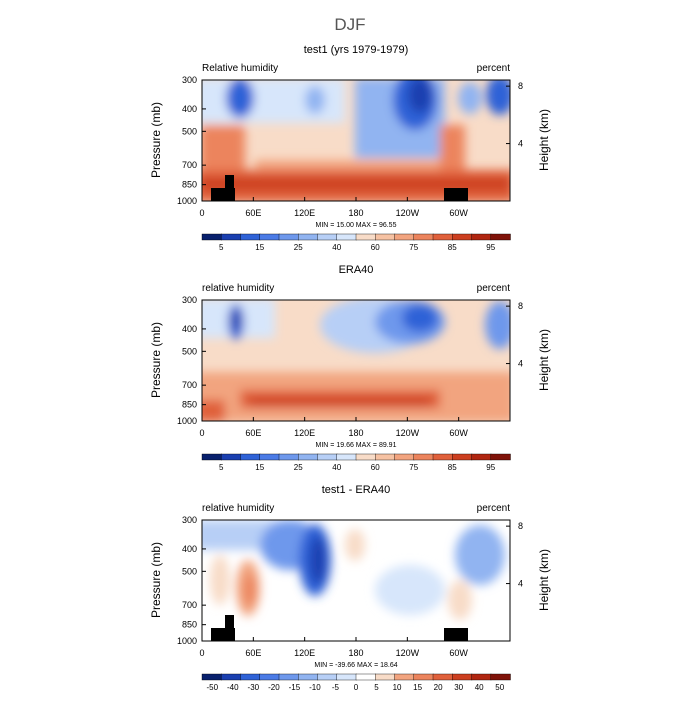 The height and width of the screenshot is (705, 700). What do you see at coordinates (356, 270) in the screenshot?
I see `panel-title: ERA40` at bounding box center [356, 270].